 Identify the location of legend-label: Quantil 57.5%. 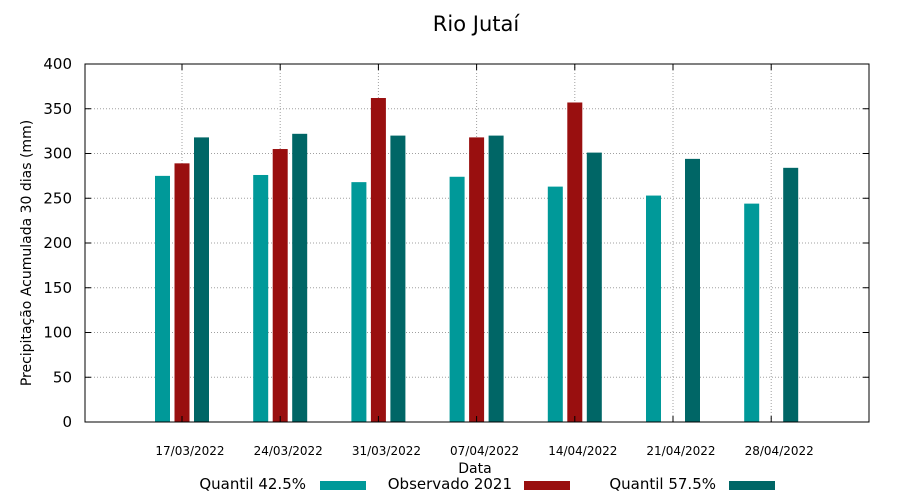
(662, 484).